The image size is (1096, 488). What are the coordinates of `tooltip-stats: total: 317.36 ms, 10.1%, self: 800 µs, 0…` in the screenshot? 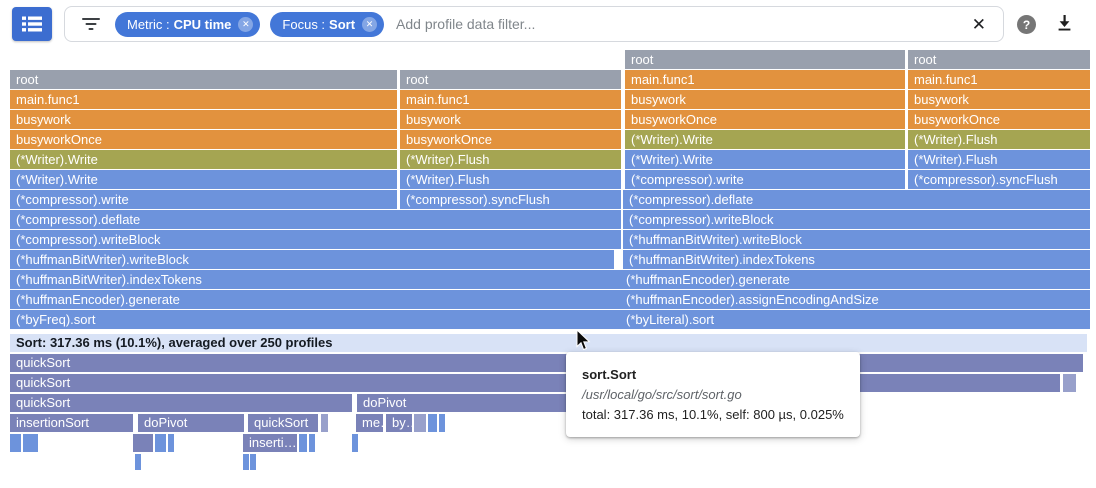 It's located at (713, 414).